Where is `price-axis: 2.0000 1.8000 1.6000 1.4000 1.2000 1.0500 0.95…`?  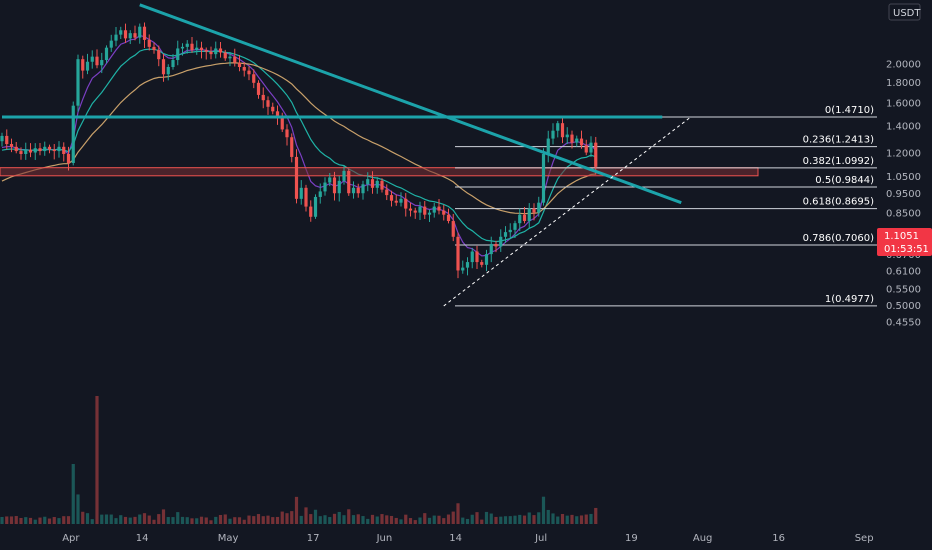 price-axis: 2.0000 1.8000 1.6000 1.4000 1.2000 1.0500 0.95… is located at coordinates (904, 275).